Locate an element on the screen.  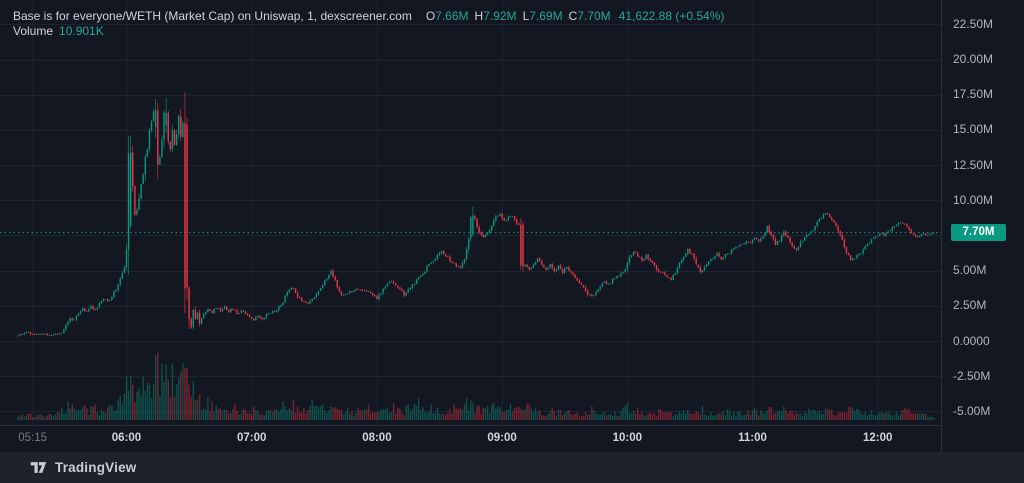
price-tick-label: 5.00M is located at coordinates (970, 270).